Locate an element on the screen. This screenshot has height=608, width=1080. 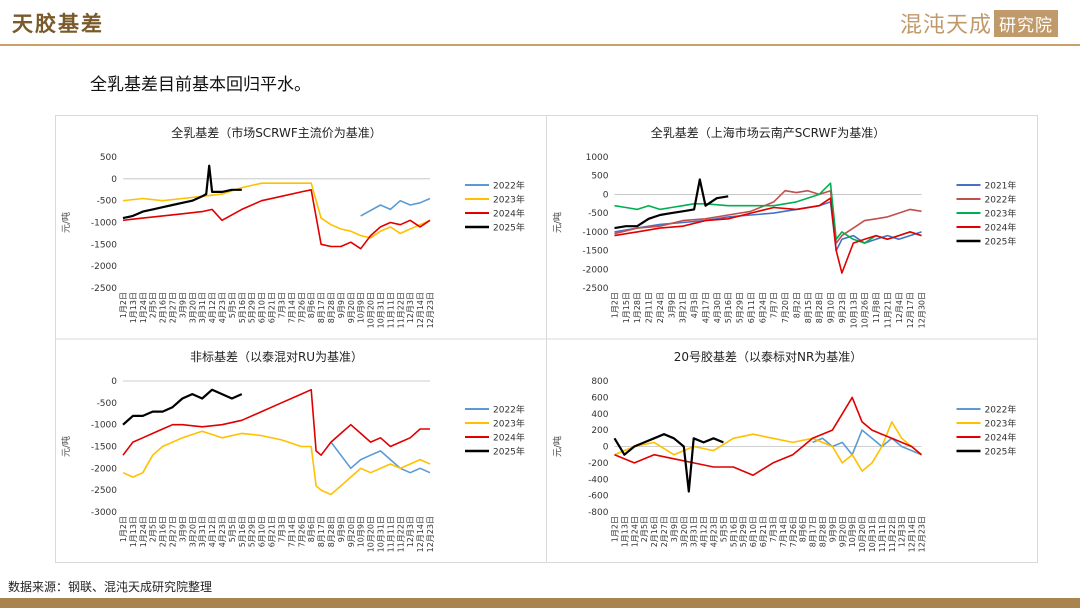
y-tick-label: -400 is located at coordinates (598, 480).